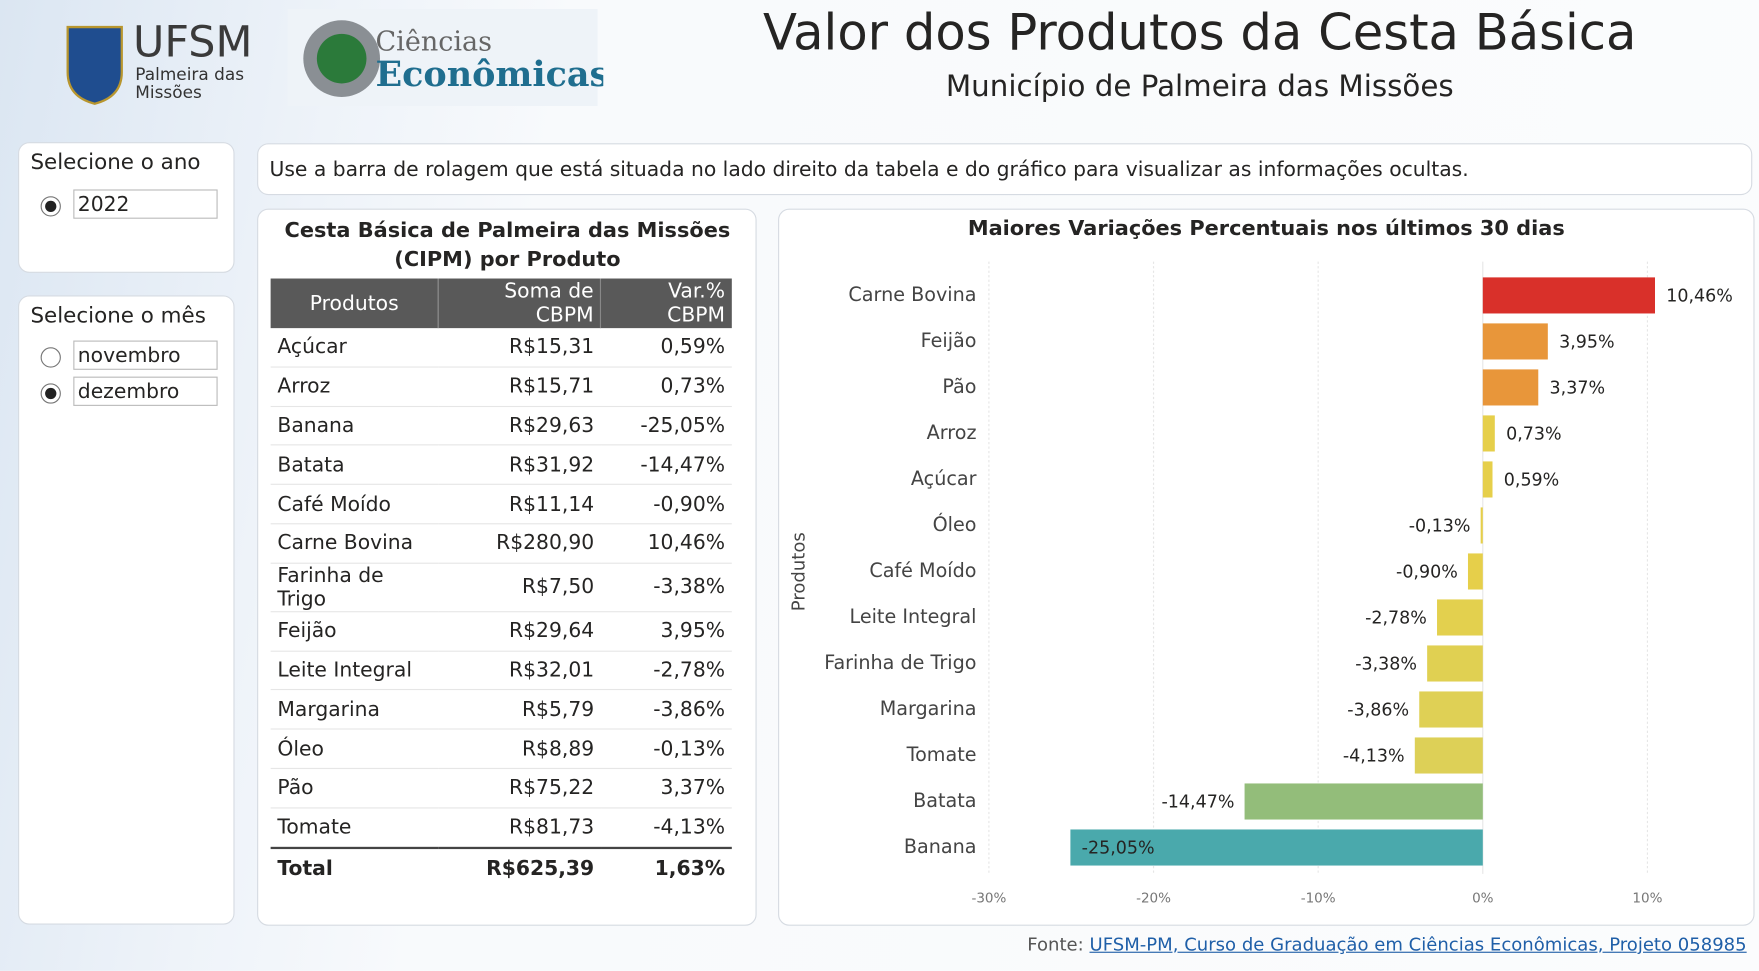 This screenshot has width=1759, height=971. I want to click on table-cell: R$81,73, so click(519, 828).